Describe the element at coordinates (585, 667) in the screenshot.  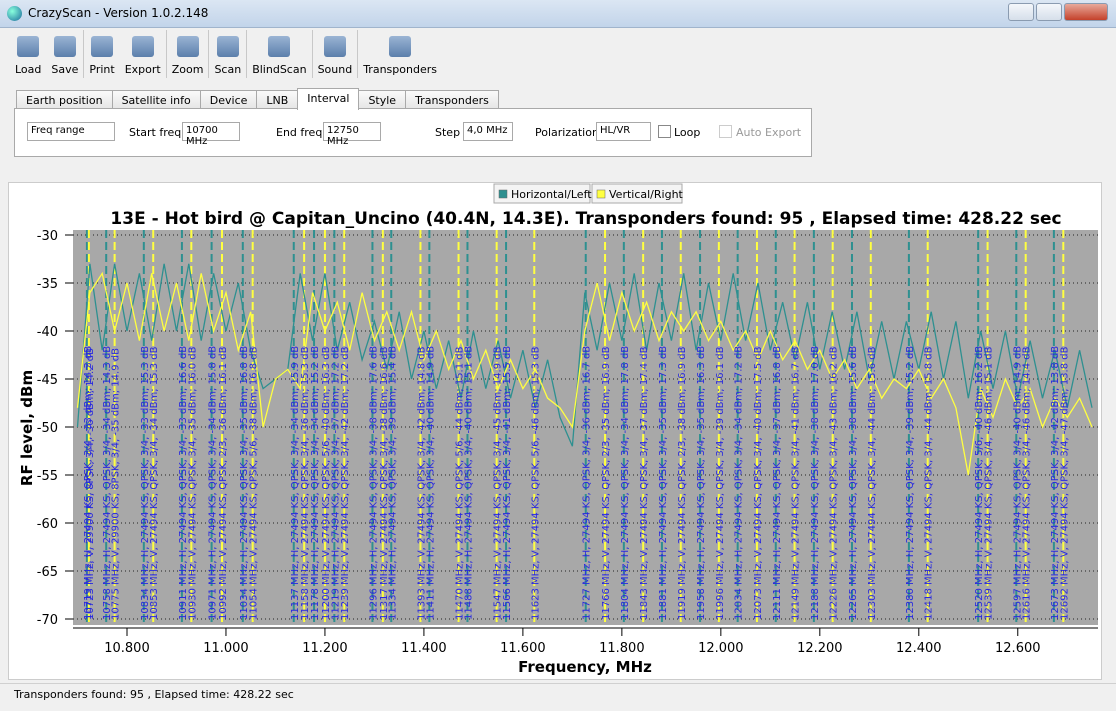
I see `x-axis-label: Frequency, MHz` at that location.